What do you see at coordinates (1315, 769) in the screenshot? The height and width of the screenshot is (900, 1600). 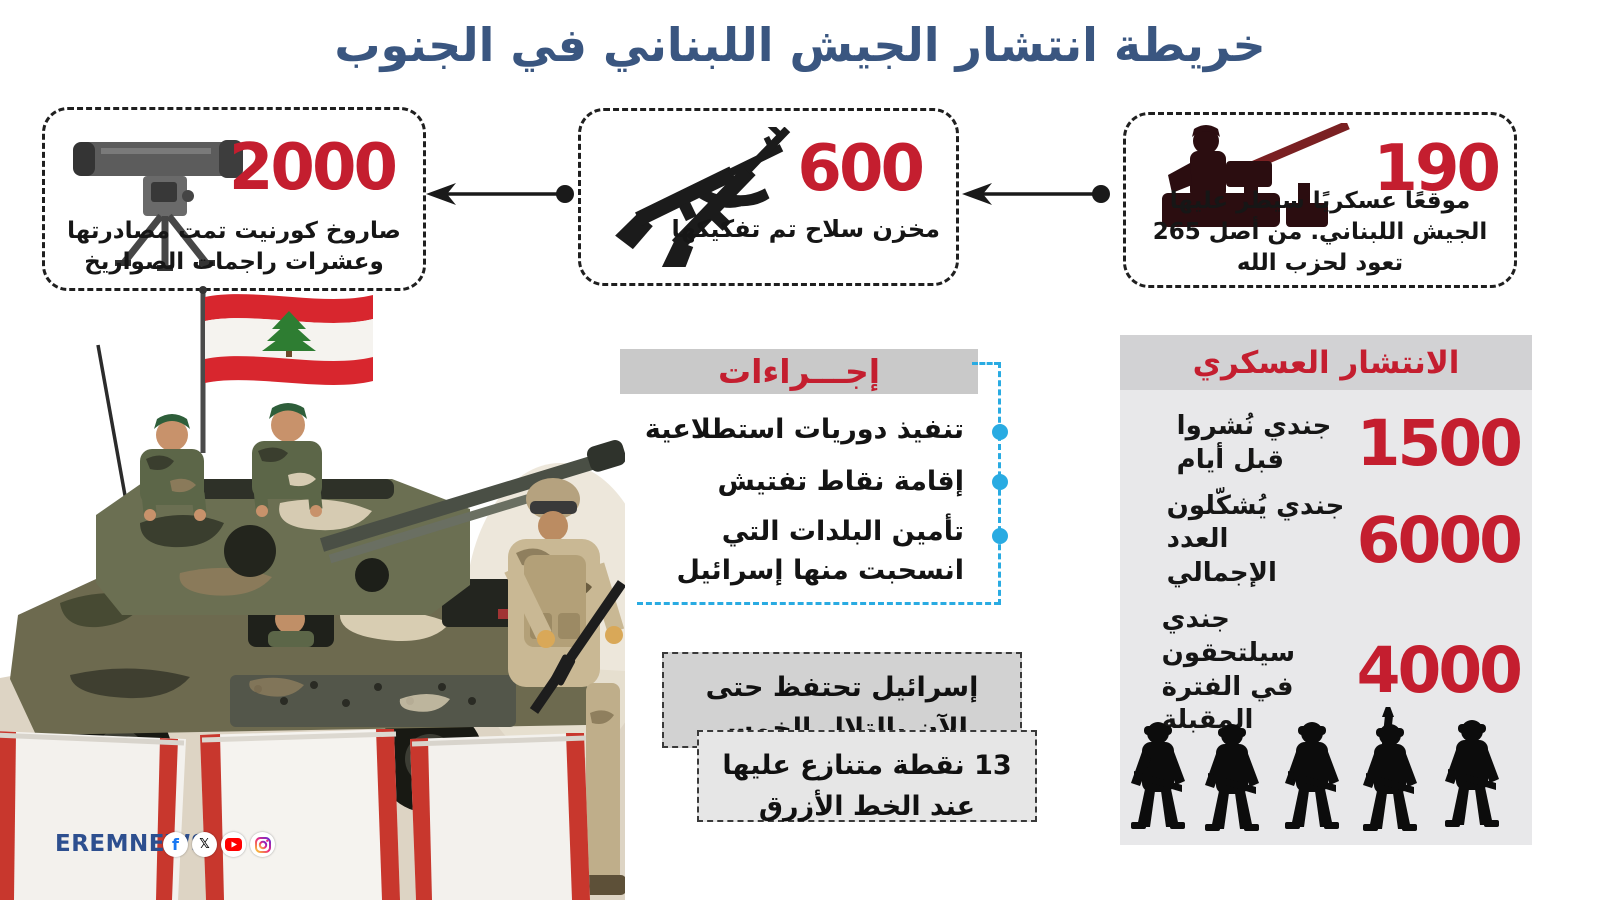 I see `soldier-silhouettes-icon` at bounding box center [1315, 769].